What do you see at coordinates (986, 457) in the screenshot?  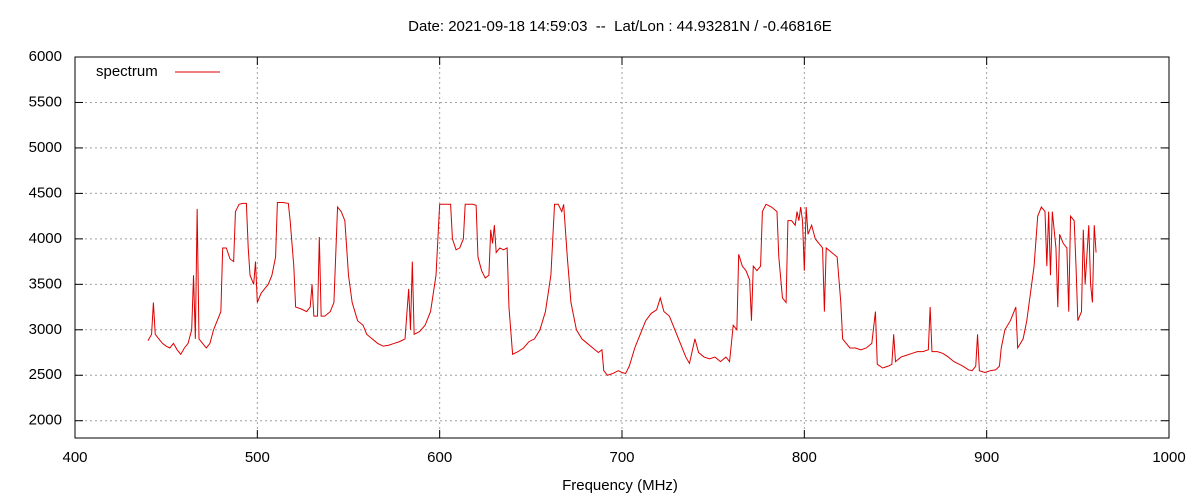 I see `x-tick-label: 900` at bounding box center [986, 457].